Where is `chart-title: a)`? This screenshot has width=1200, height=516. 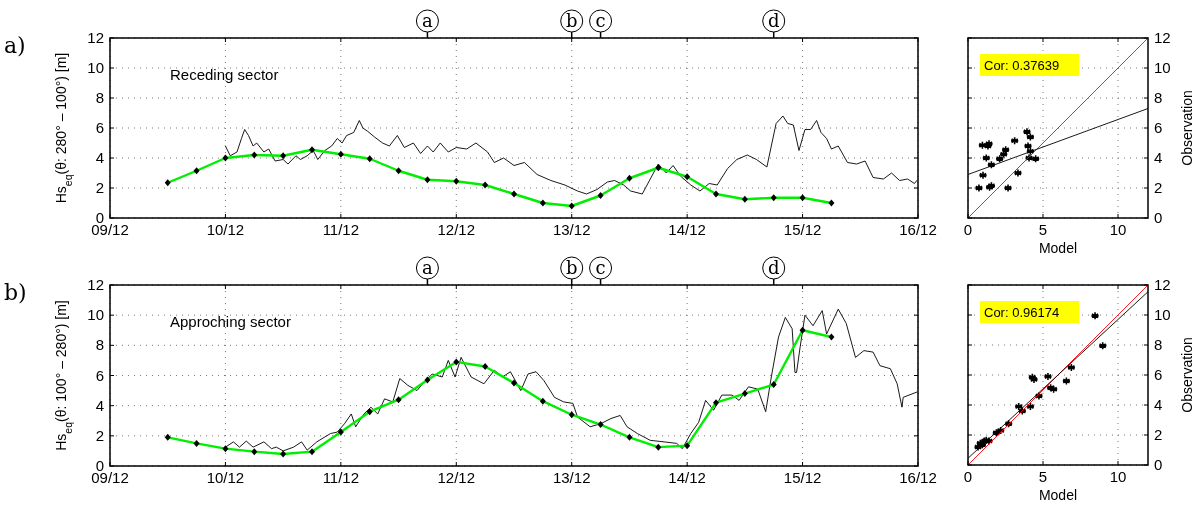 chart-title: a) is located at coordinates (15, 45).